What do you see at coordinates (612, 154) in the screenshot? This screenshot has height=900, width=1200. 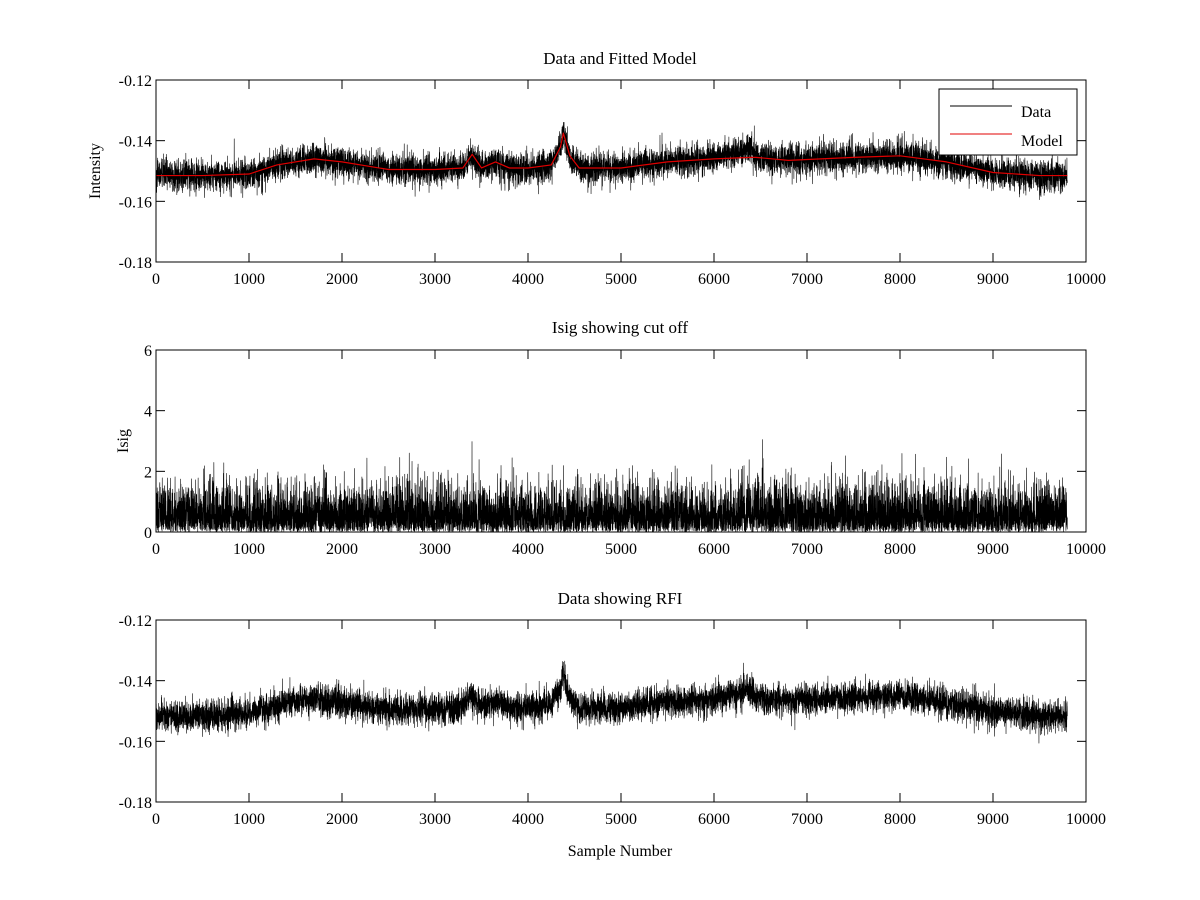 I see `series-line-model` at bounding box center [612, 154].